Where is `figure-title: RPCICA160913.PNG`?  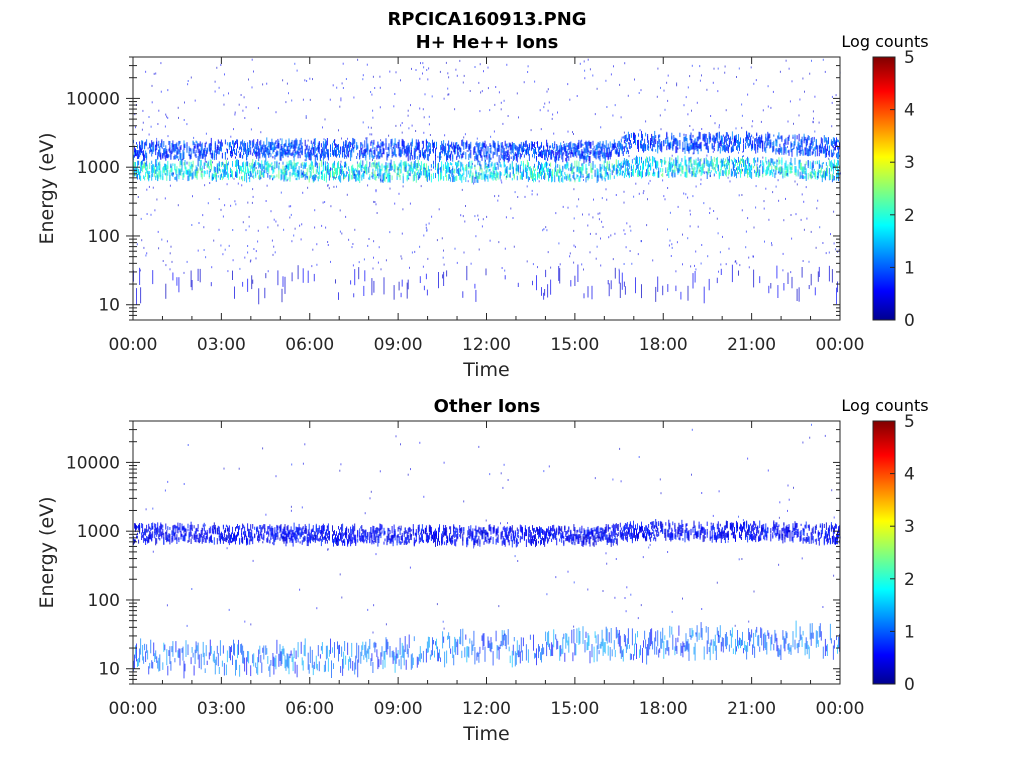
figure-title: RPCICA160913.PNG is located at coordinates (486, 19).